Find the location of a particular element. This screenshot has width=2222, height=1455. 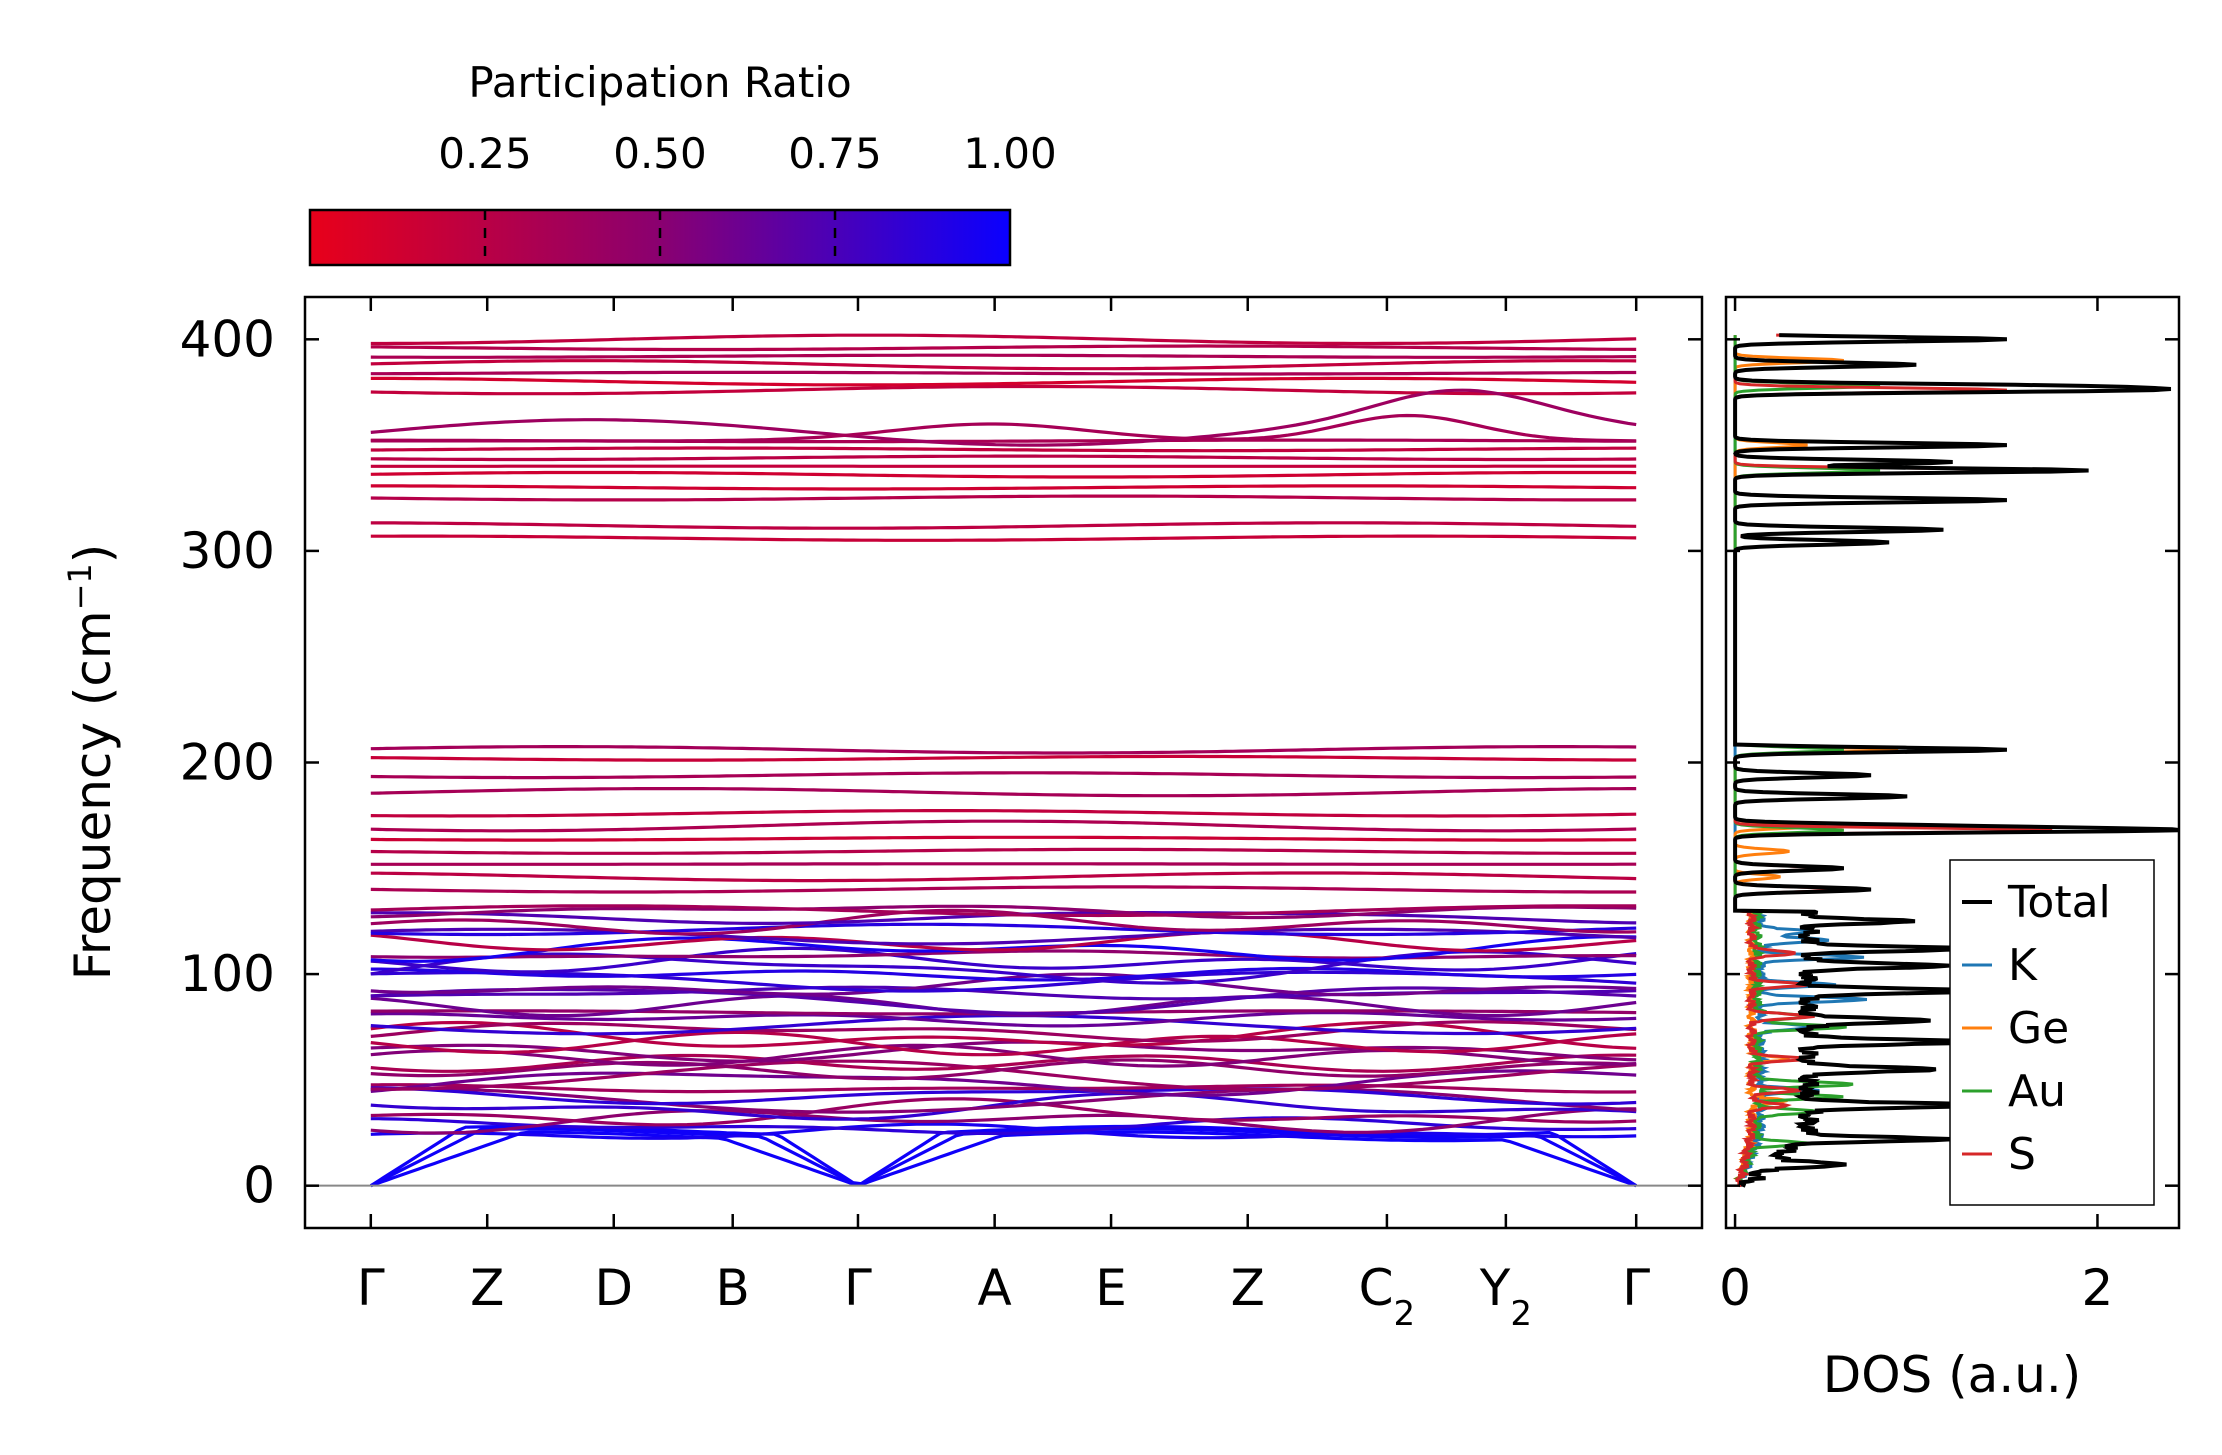

legend-label: Total is located at coordinates (2059, 902).